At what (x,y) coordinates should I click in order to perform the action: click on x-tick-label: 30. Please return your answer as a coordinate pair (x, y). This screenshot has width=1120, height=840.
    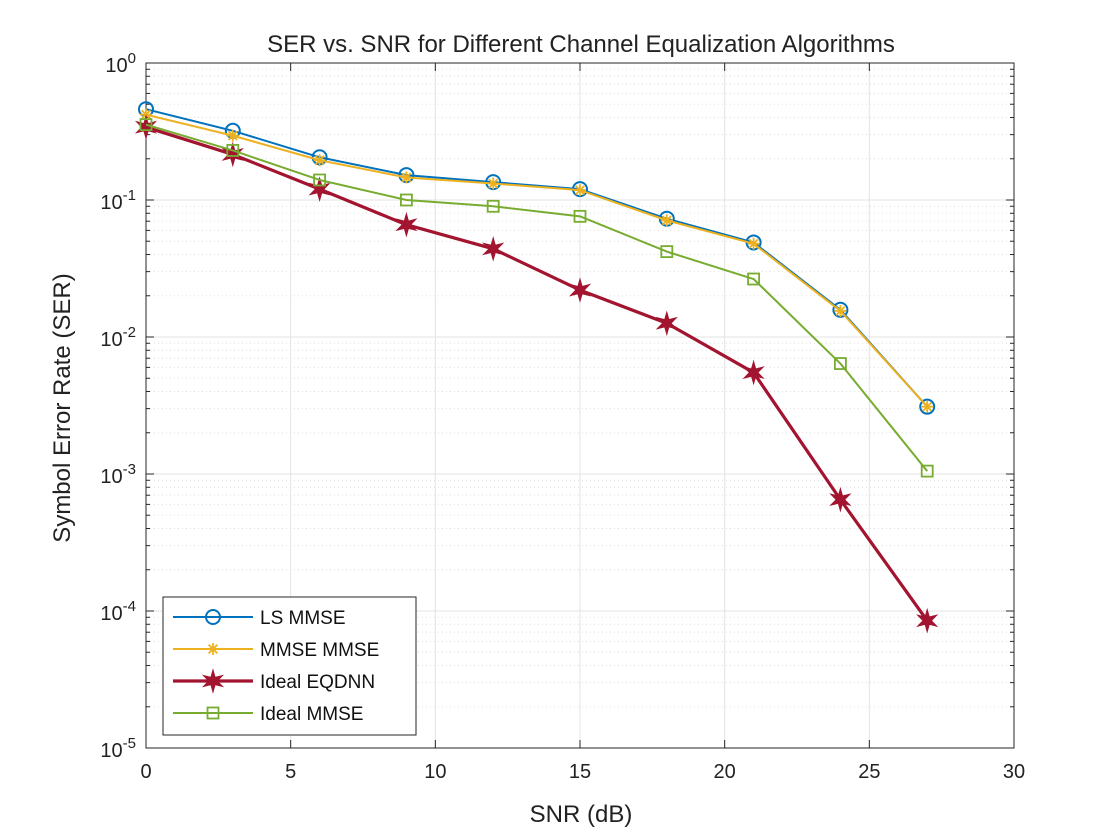
    Looking at the image, I should click on (1014, 772).